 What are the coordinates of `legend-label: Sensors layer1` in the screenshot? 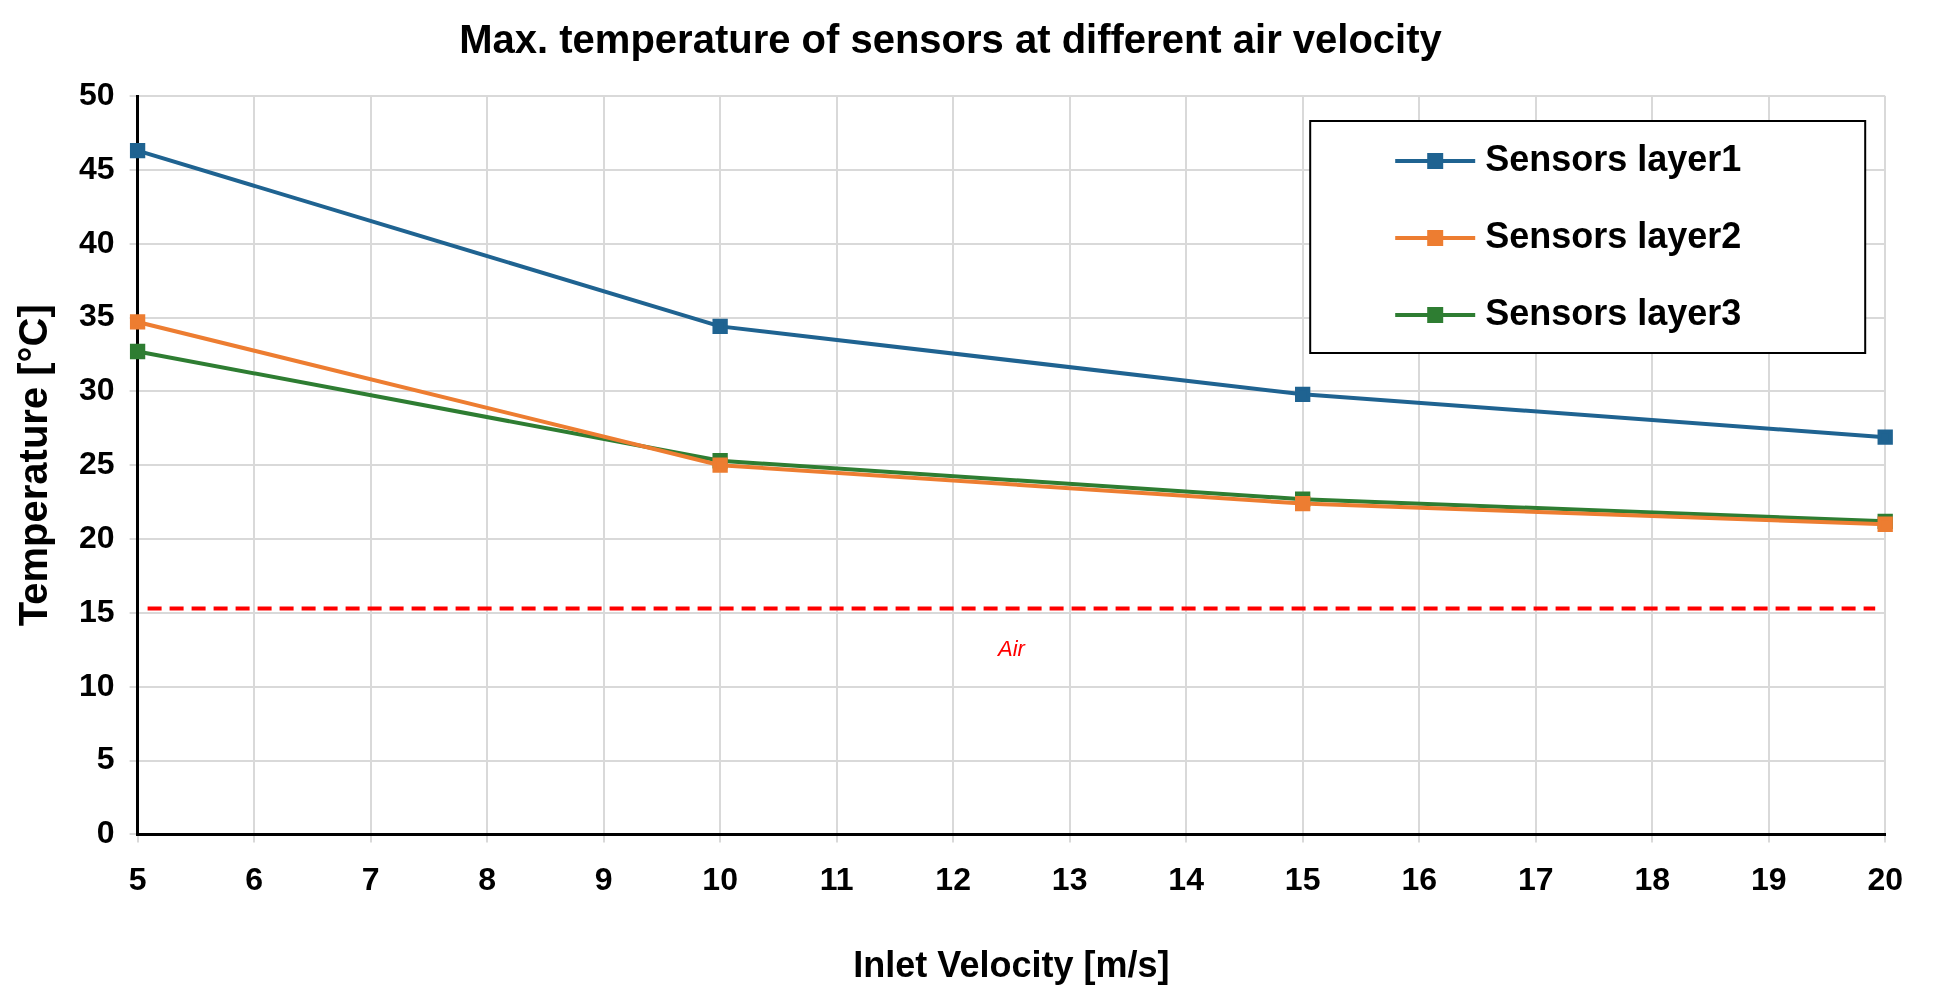 It's located at (1613, 158).